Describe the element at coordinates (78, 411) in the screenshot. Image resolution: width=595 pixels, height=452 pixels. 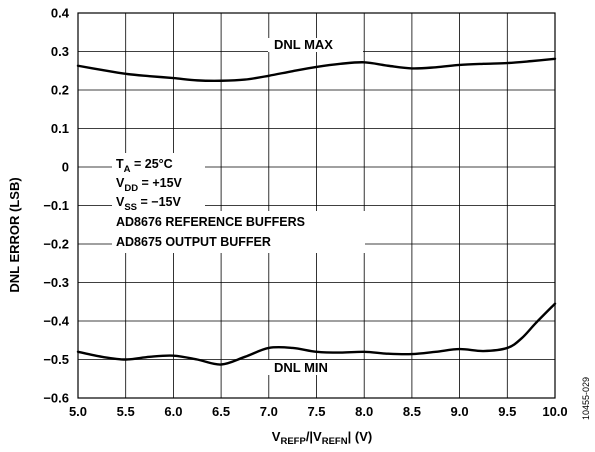
I see `x-tick-label: 5.0` at that location.